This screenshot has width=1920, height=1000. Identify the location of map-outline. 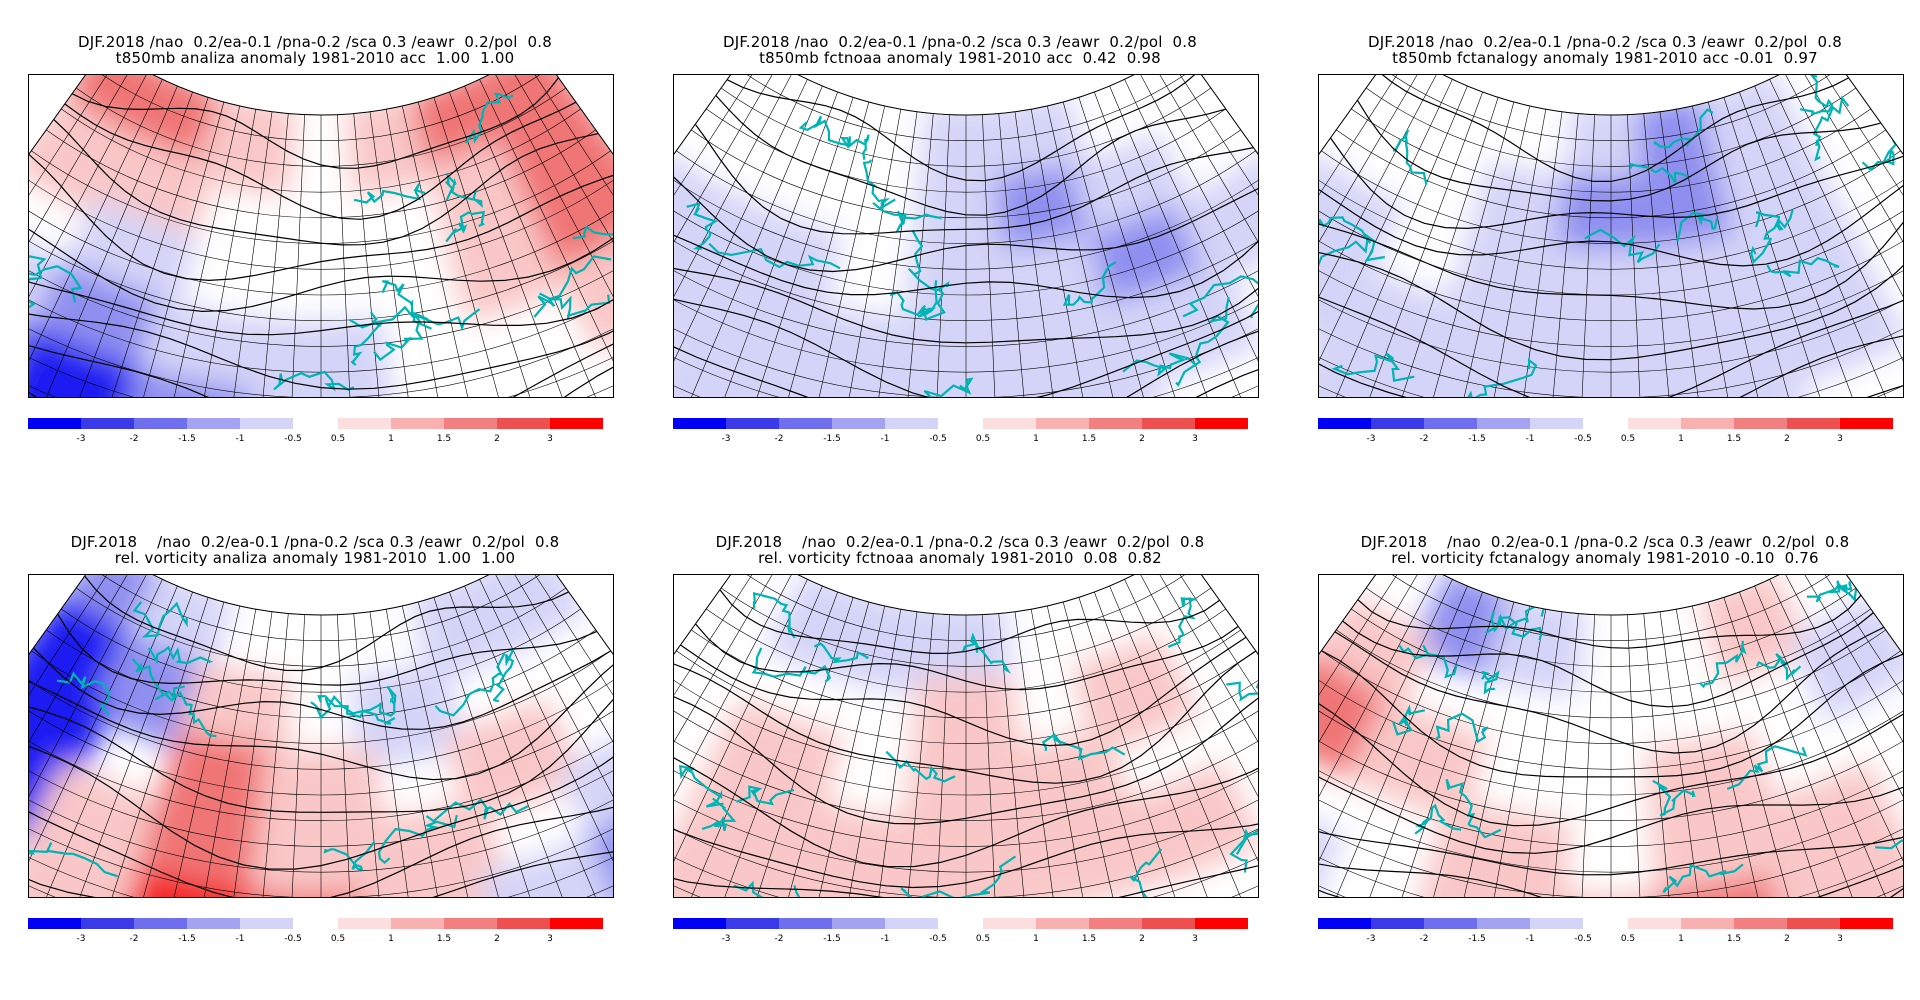
(1611, 115).